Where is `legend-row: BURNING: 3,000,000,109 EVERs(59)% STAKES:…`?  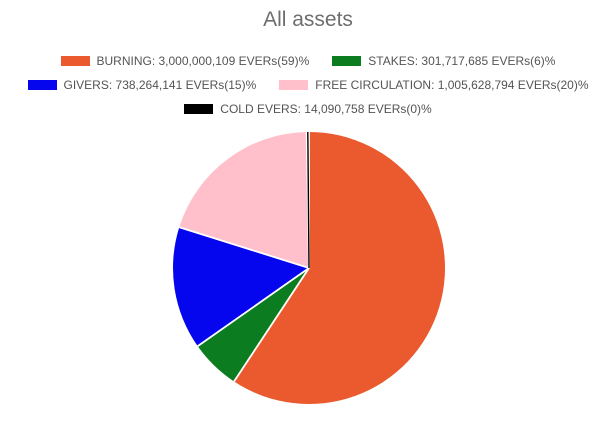
legend-row: BURNING: 3,000,000,109 EVERs(59)% STAKES:… is located at coordinates (307, 61).